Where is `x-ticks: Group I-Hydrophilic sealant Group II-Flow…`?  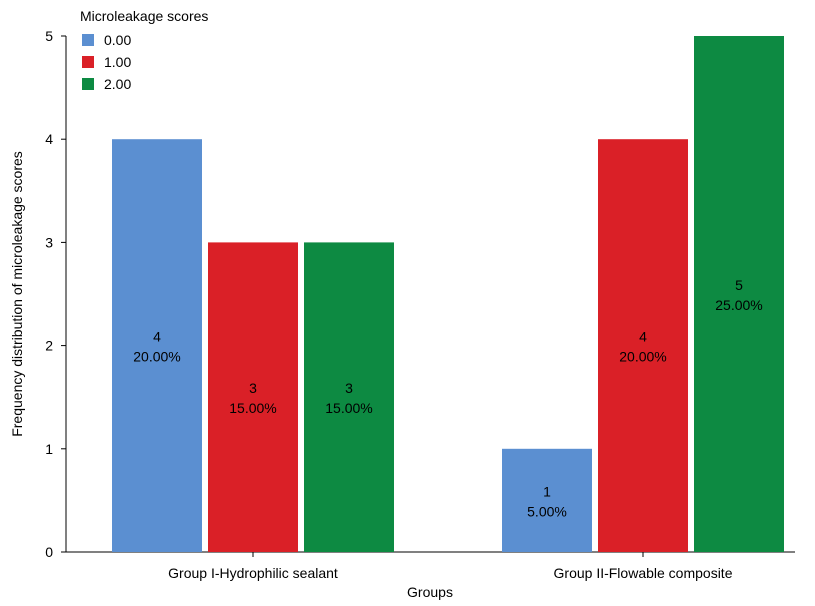 x-ticks: Group I-Hydrophilic sealant Group II-Flow… is located at coordinates (450, 566).